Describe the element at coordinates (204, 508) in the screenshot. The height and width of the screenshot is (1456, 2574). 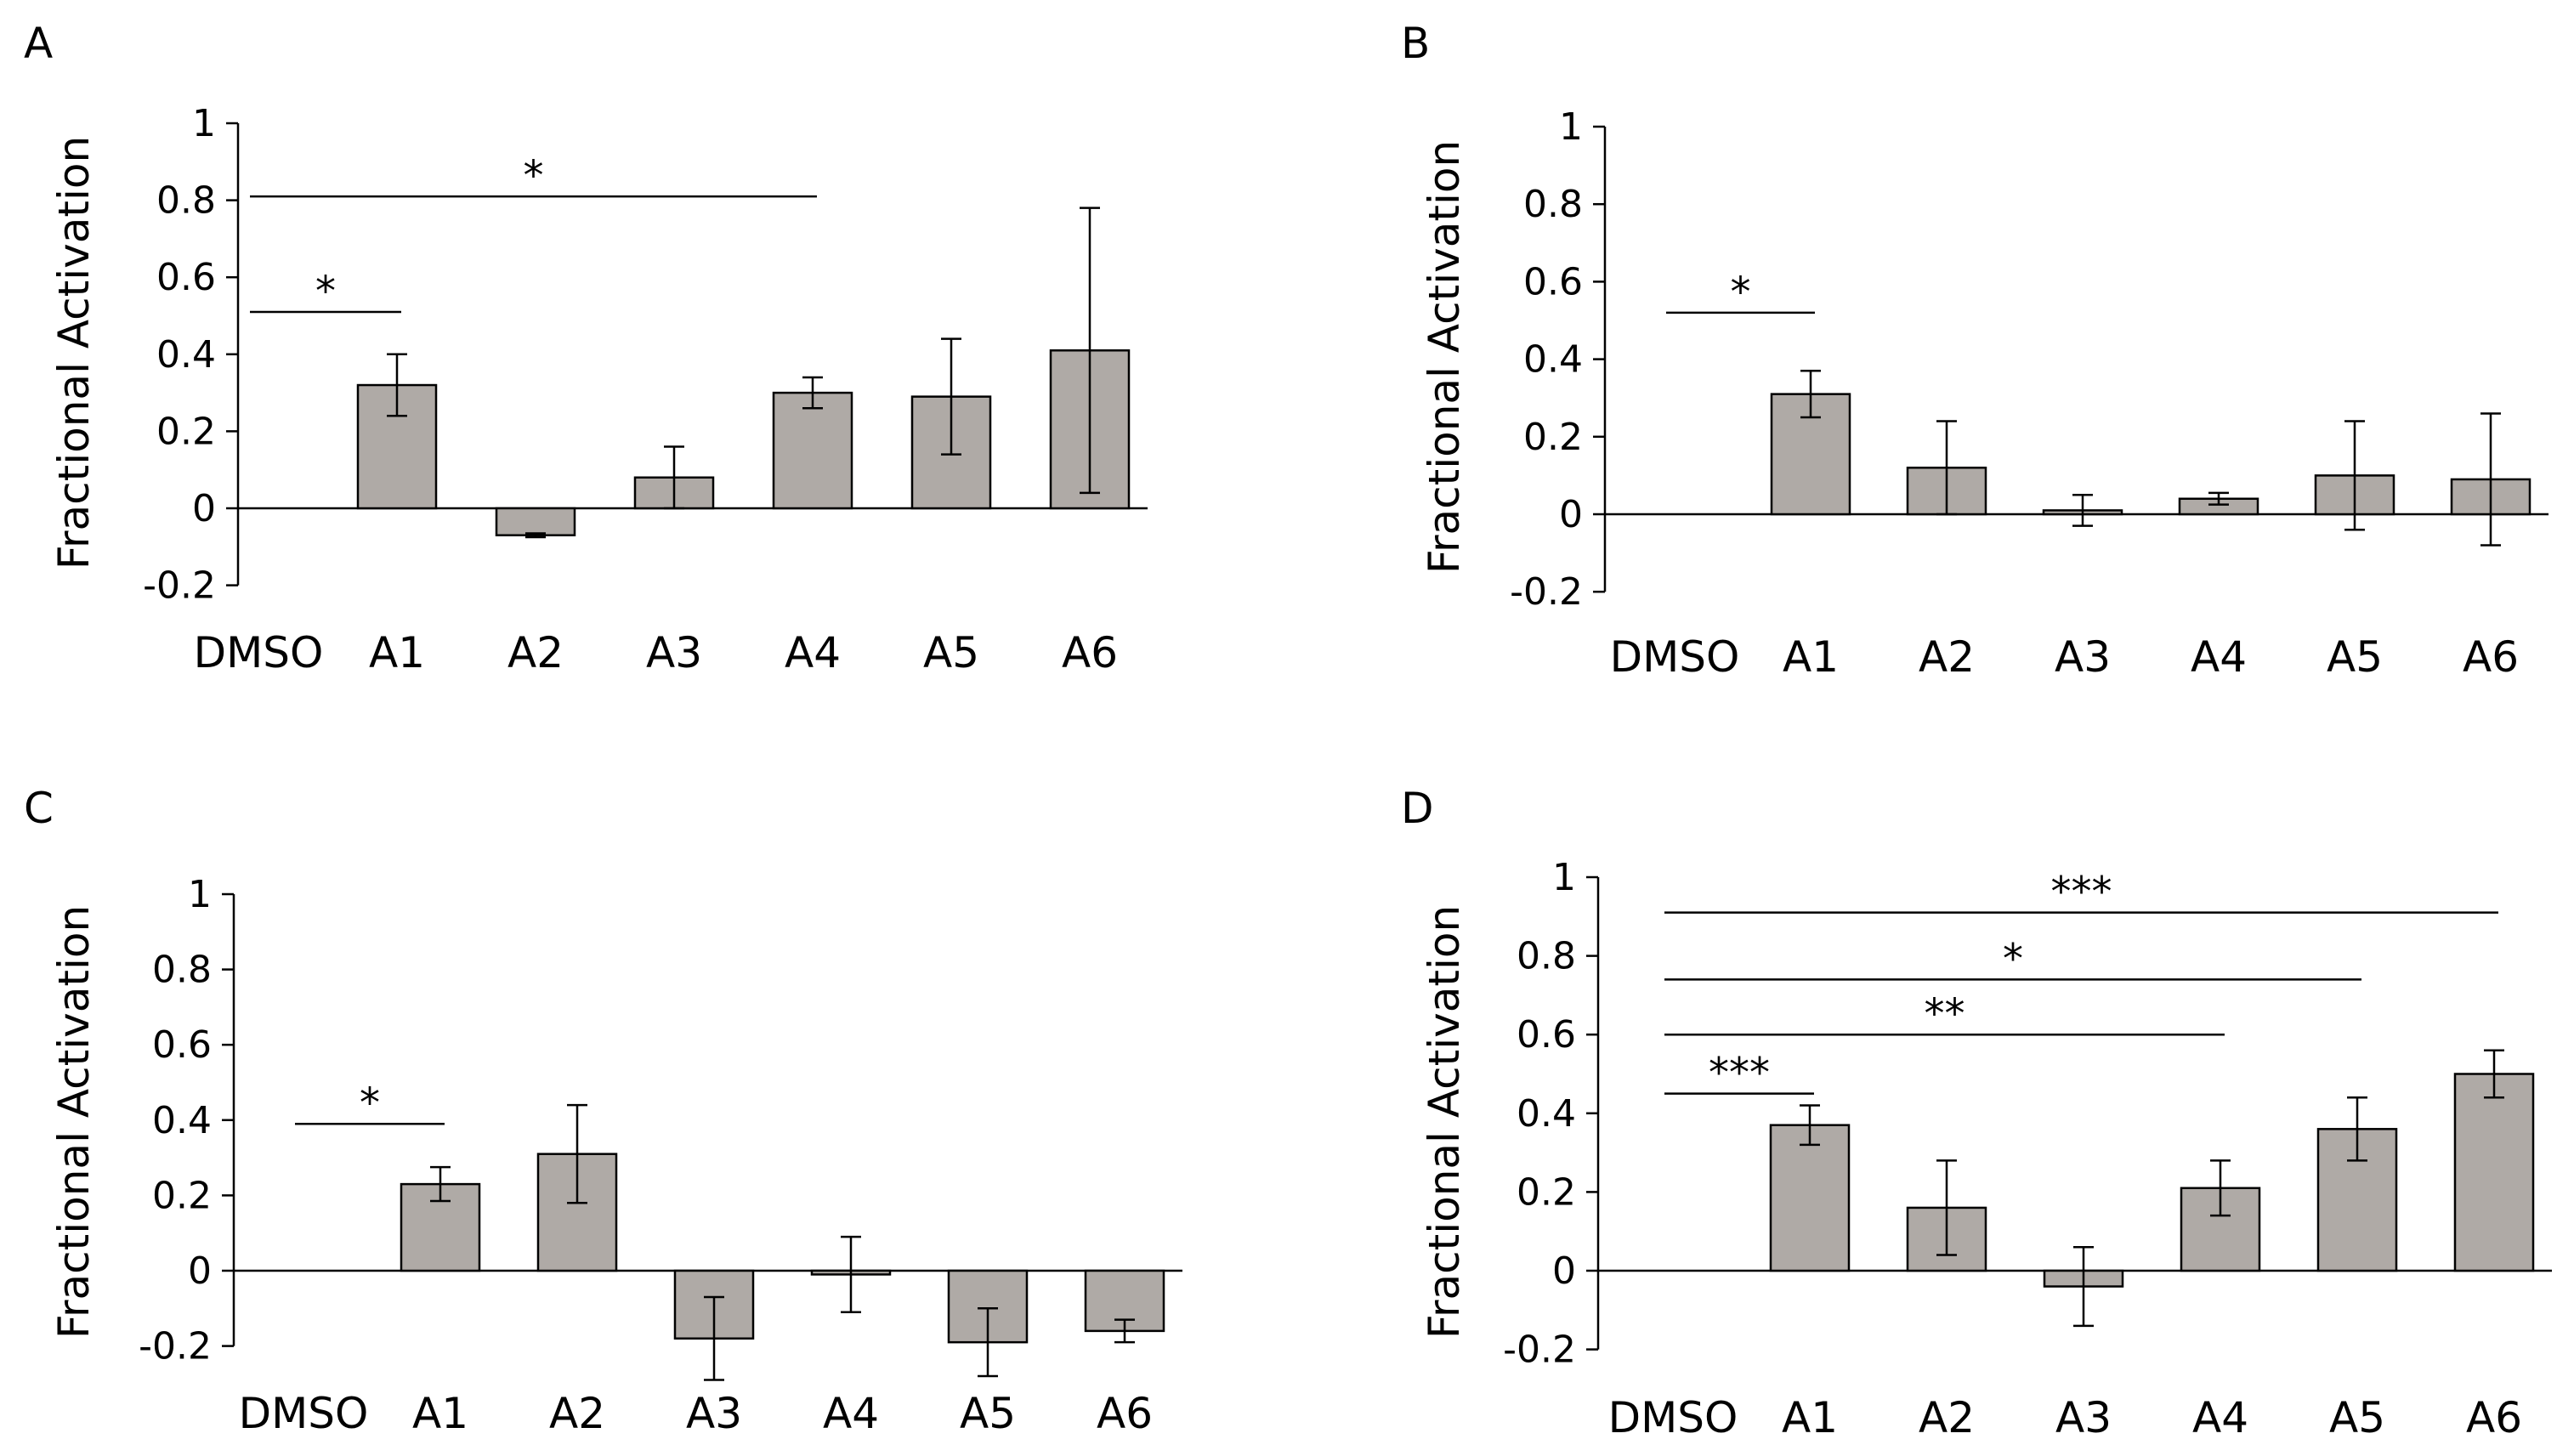
I see `panel-a-y-tick-label: 0` at that location.